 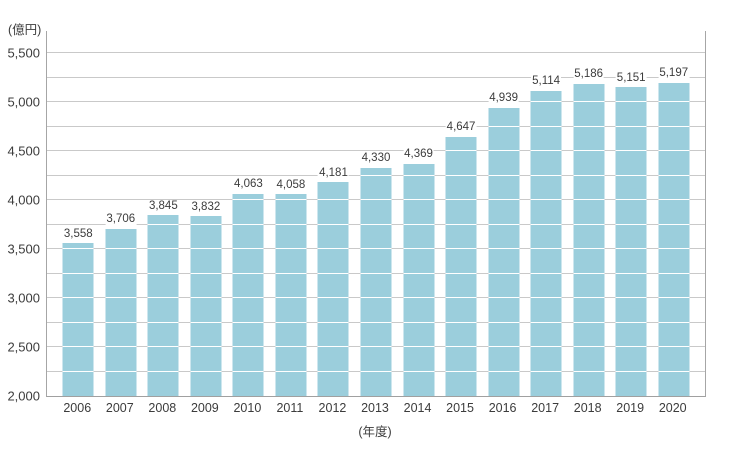 I want to click on bar-2007, so click(x=121, y=312).